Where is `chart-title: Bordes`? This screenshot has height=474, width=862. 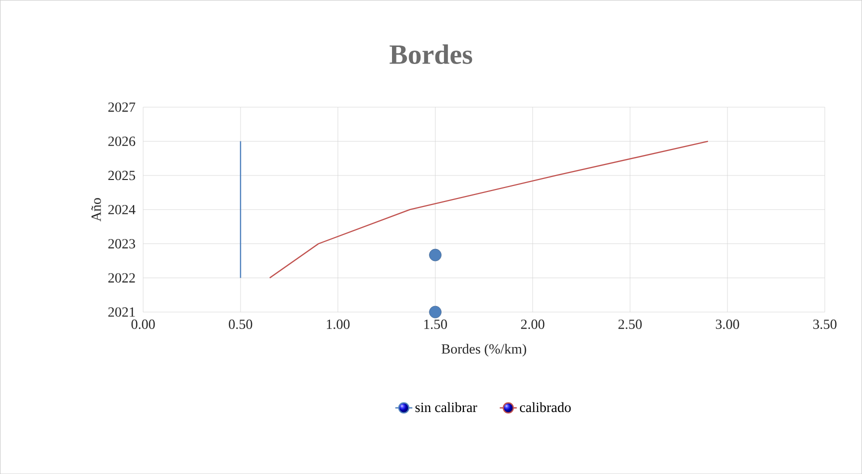 chart-title: Bordes is located at coordinates (431, 54).